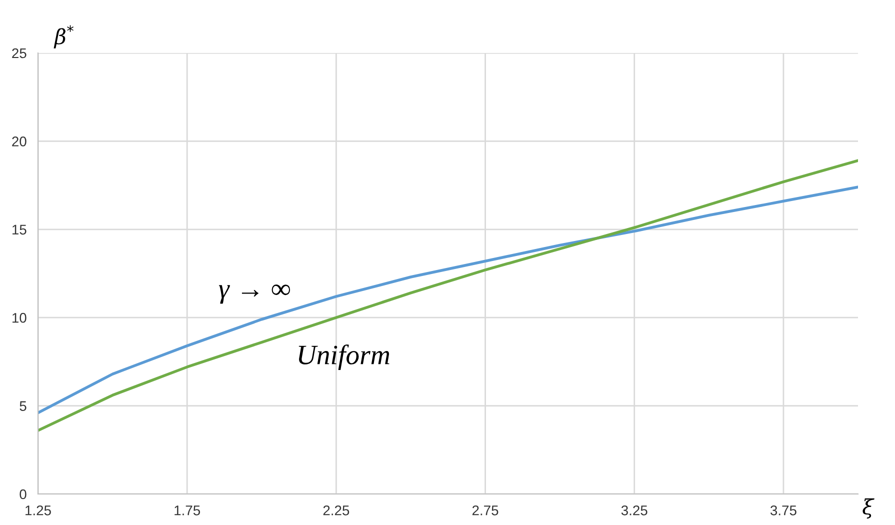  I want to click on y-tick-label: 5, so click(23, 406).